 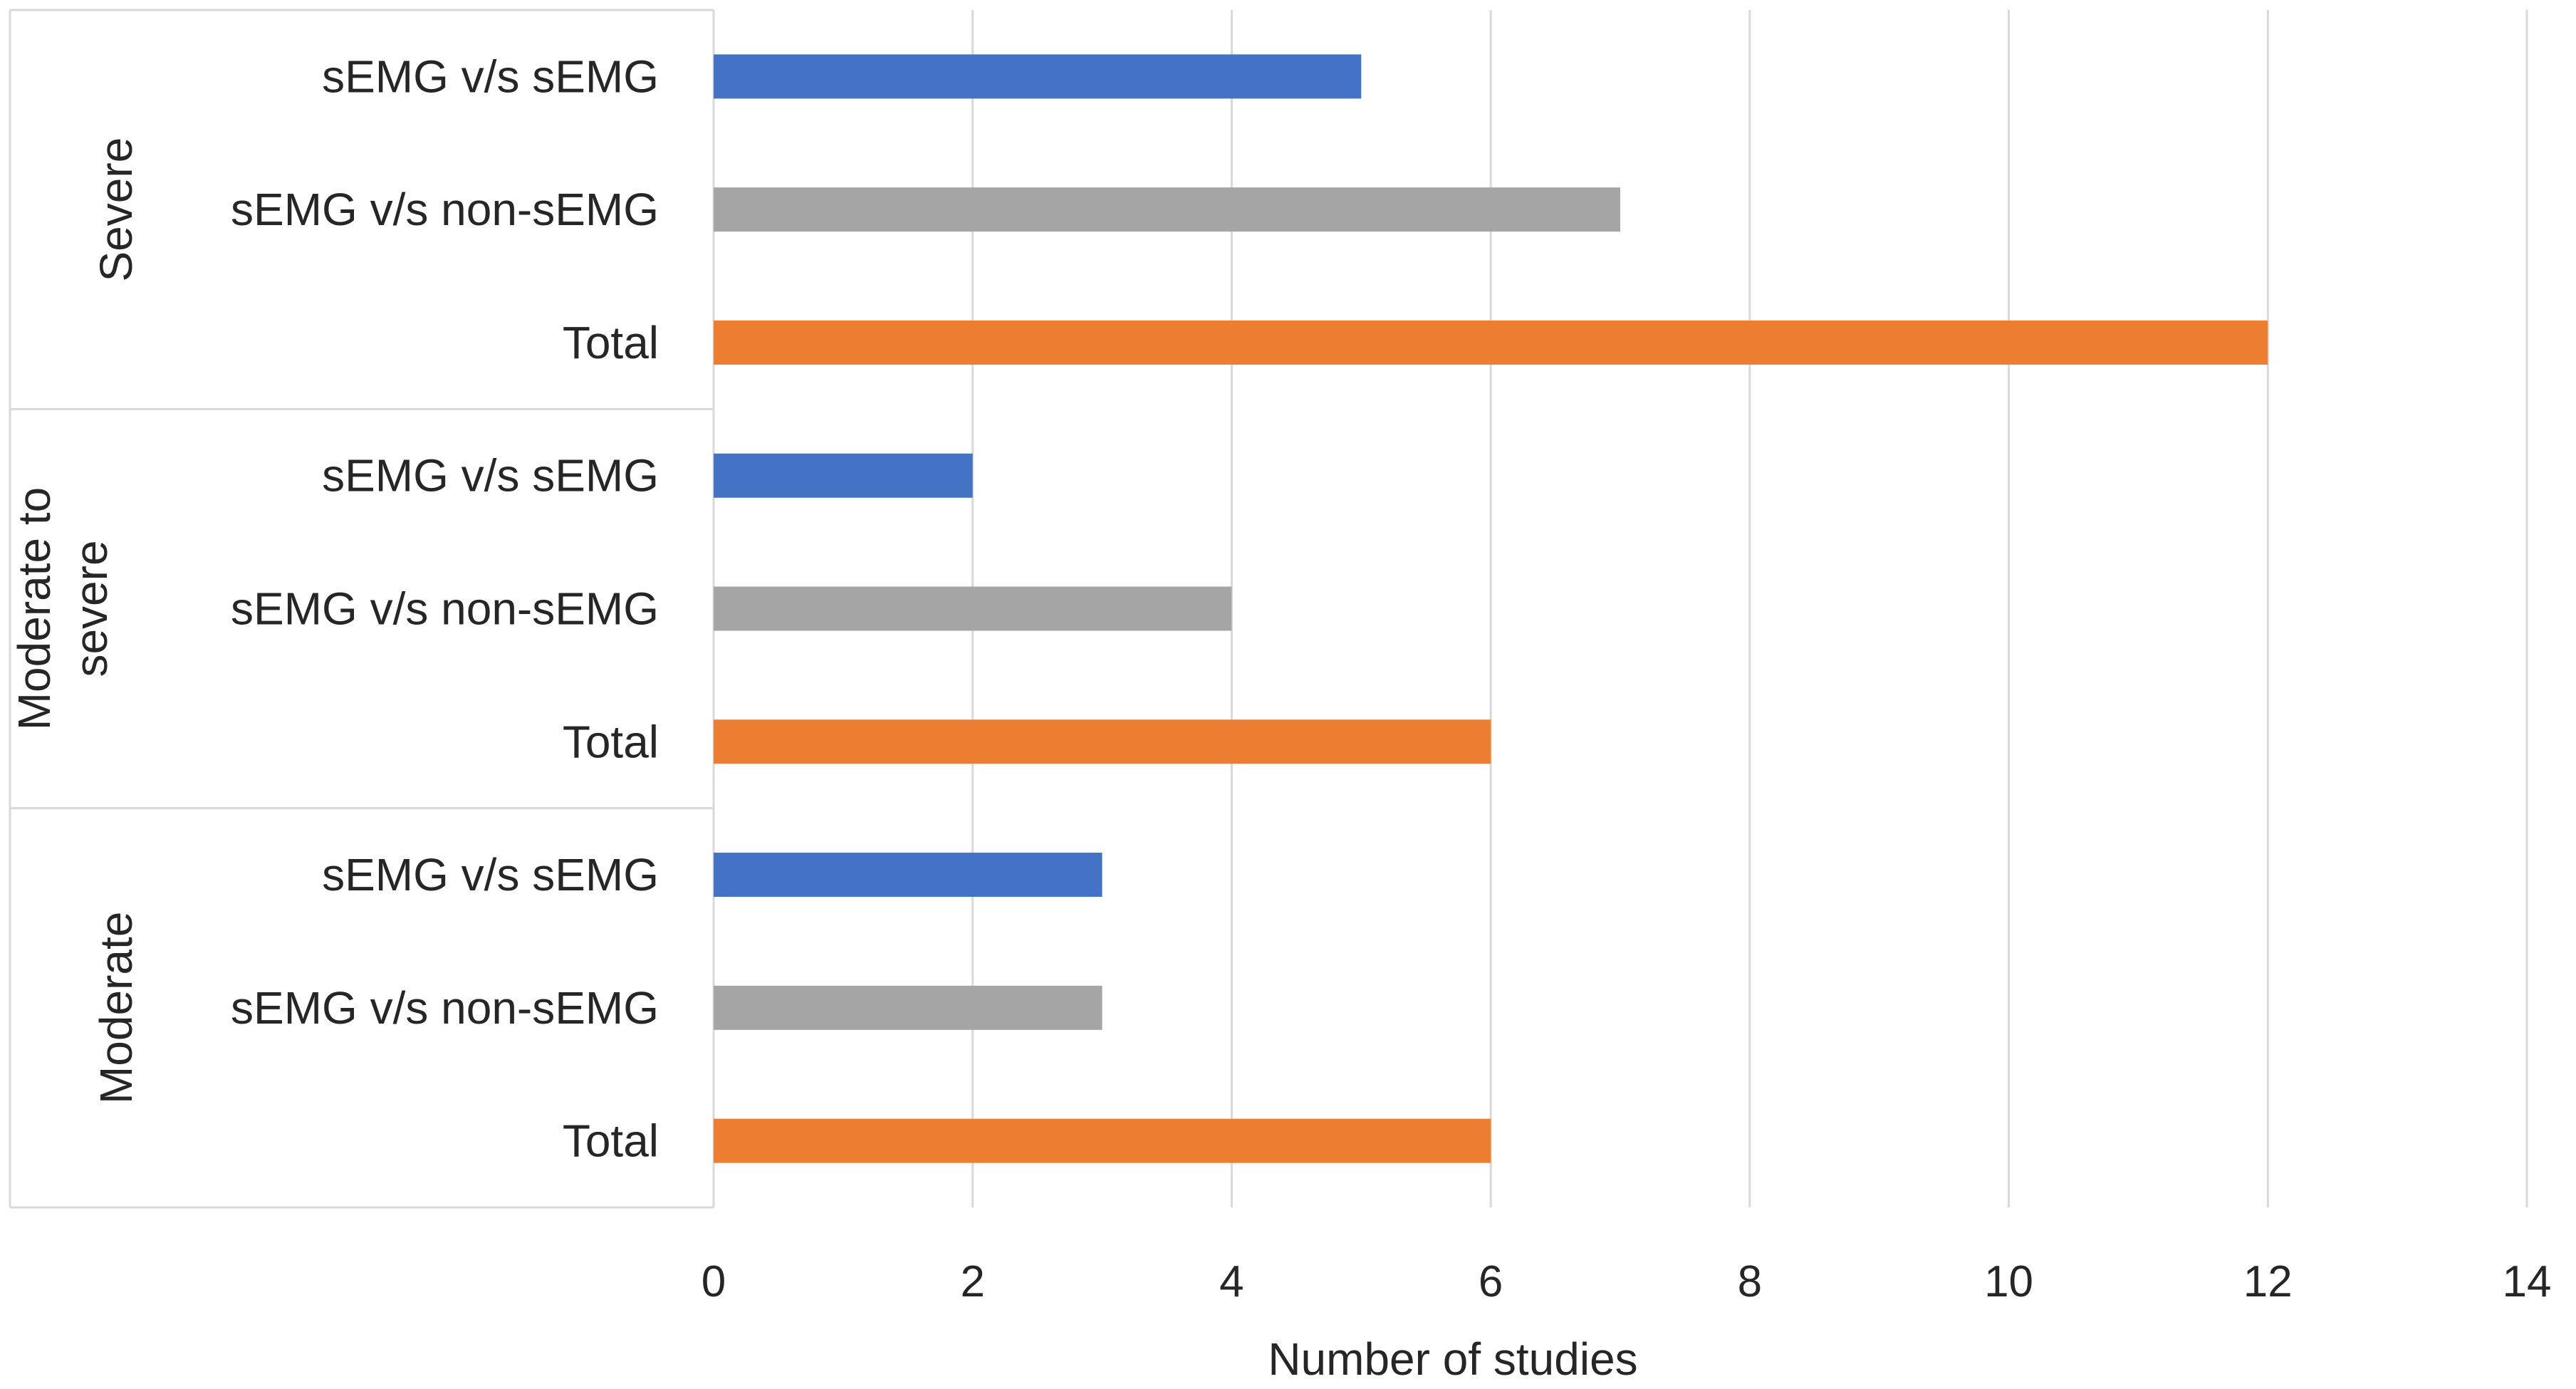 I want to click on category-label-0-0: sEMG v/s sEMG, so click(x=490, y=76).